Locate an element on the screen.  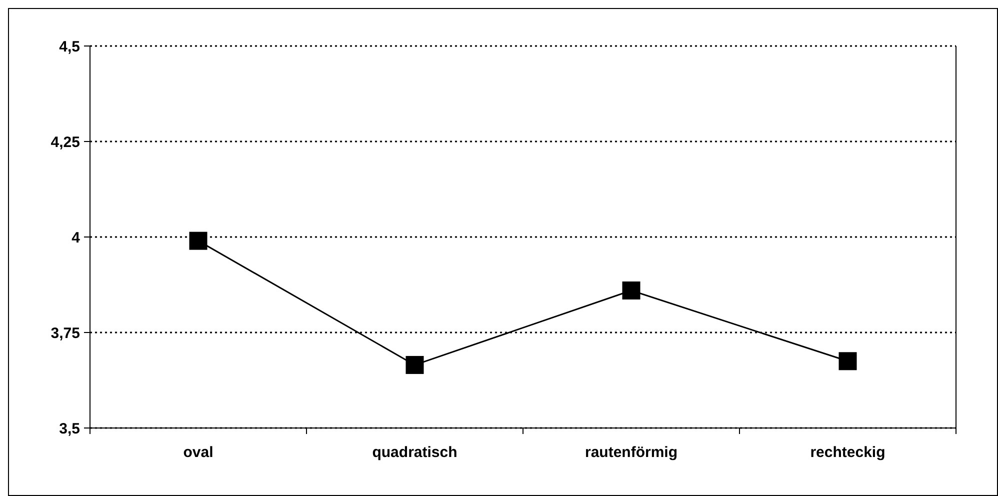
y-tick-label: 3,5 is located at coordinates (69, 429).